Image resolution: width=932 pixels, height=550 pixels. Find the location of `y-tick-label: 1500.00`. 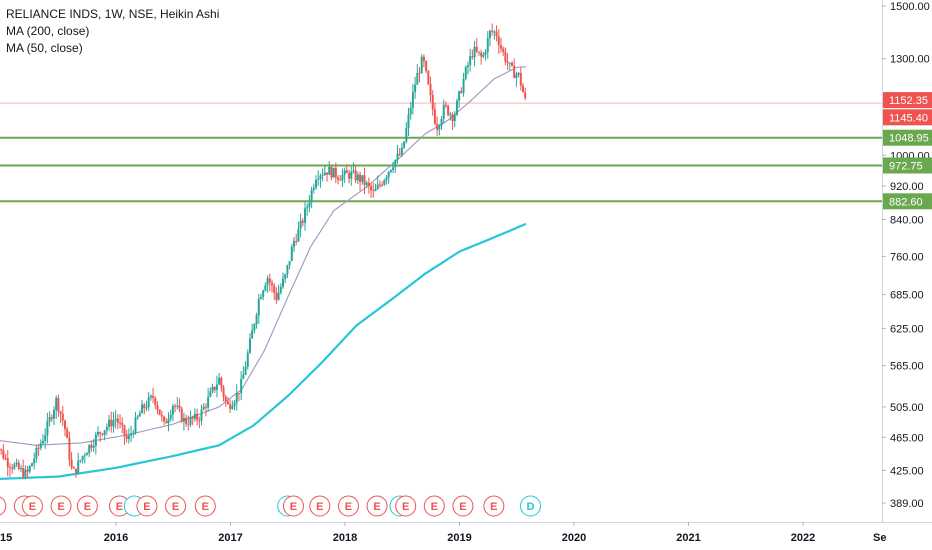

y-tick-label: 1500.00 is located at coordinates (910, 7).